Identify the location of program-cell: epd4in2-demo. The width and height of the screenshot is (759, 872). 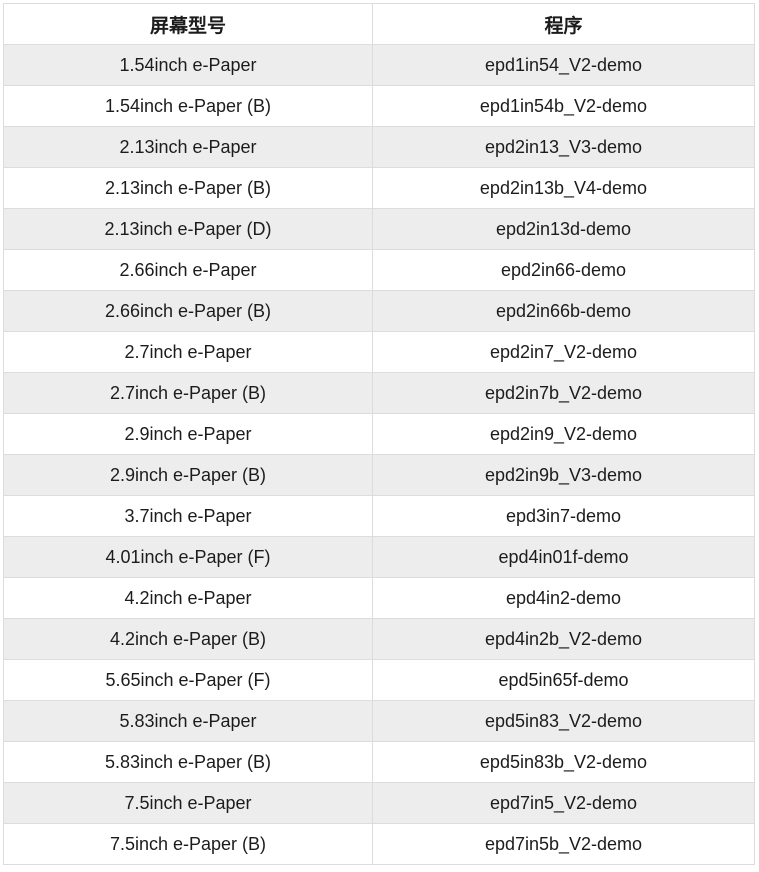
(563, 598).